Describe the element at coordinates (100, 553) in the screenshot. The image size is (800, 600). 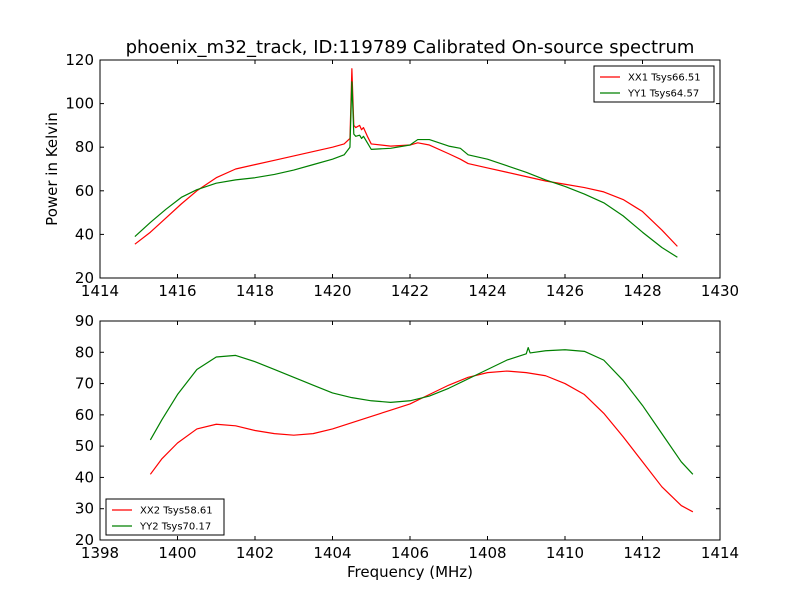
I see `x-tick-label: 1398` at that location.